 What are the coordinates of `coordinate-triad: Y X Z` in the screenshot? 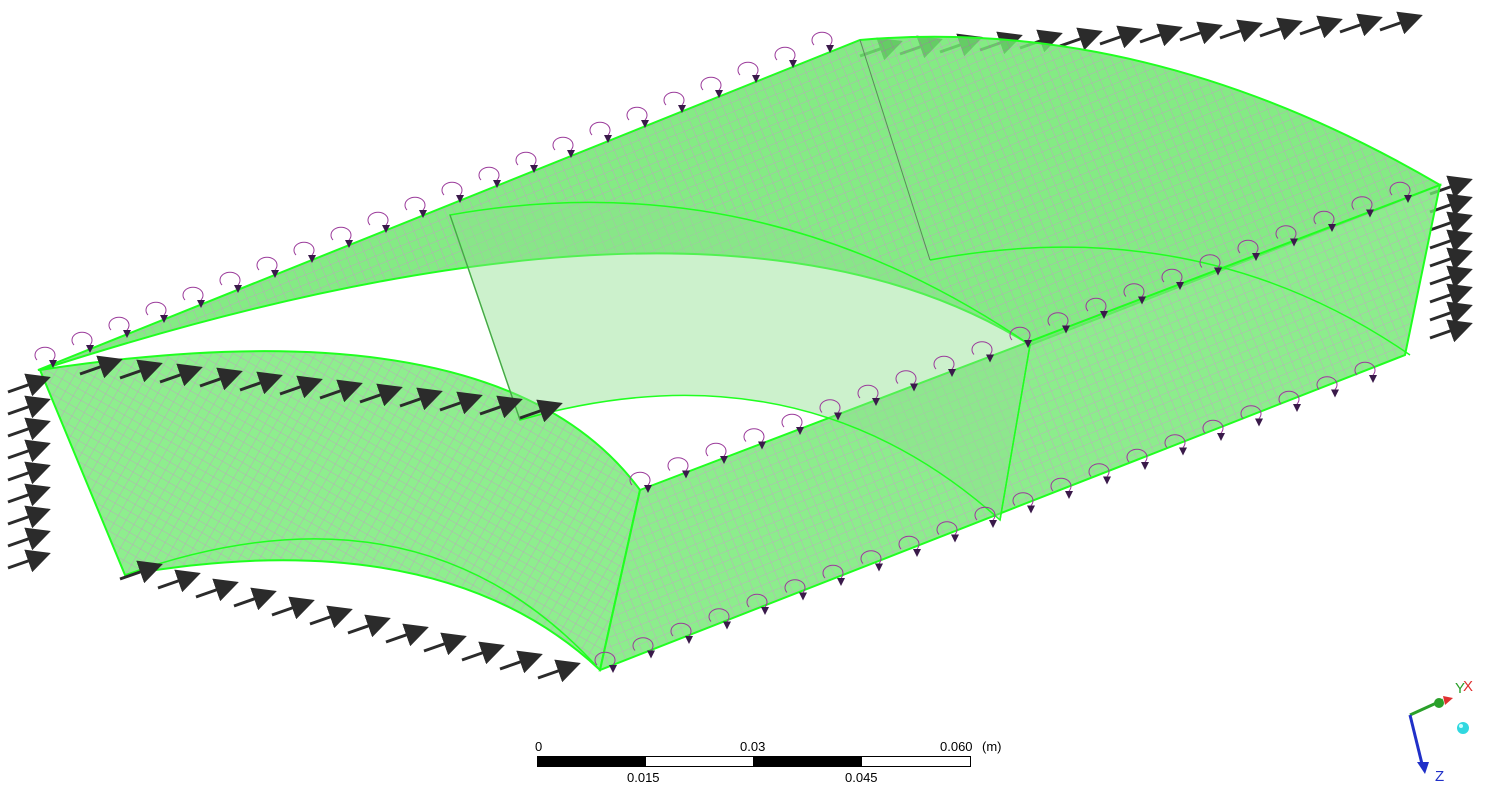 It's located at (1440, 727).